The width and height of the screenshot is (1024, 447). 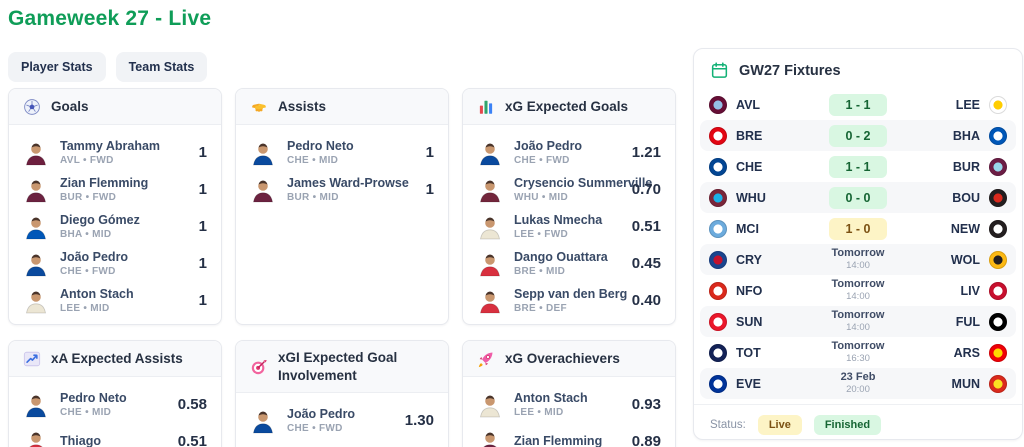 What do you see at coordinates (751, 197) in the screenshot?
I see `home-team-code: WHU` at bounding box center [751, 197].